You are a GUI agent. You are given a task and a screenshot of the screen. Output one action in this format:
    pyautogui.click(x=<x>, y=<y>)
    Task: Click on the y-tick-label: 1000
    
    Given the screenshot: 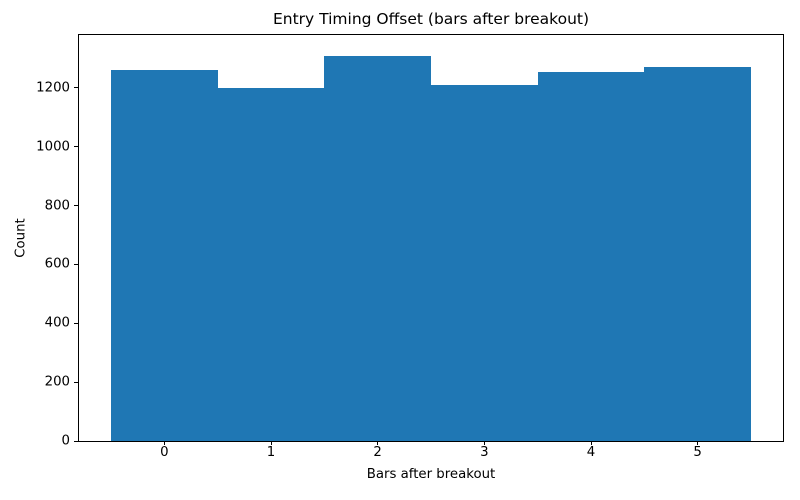 What is the action you would take?
    pyautogui.click(x=53, y=147)
    